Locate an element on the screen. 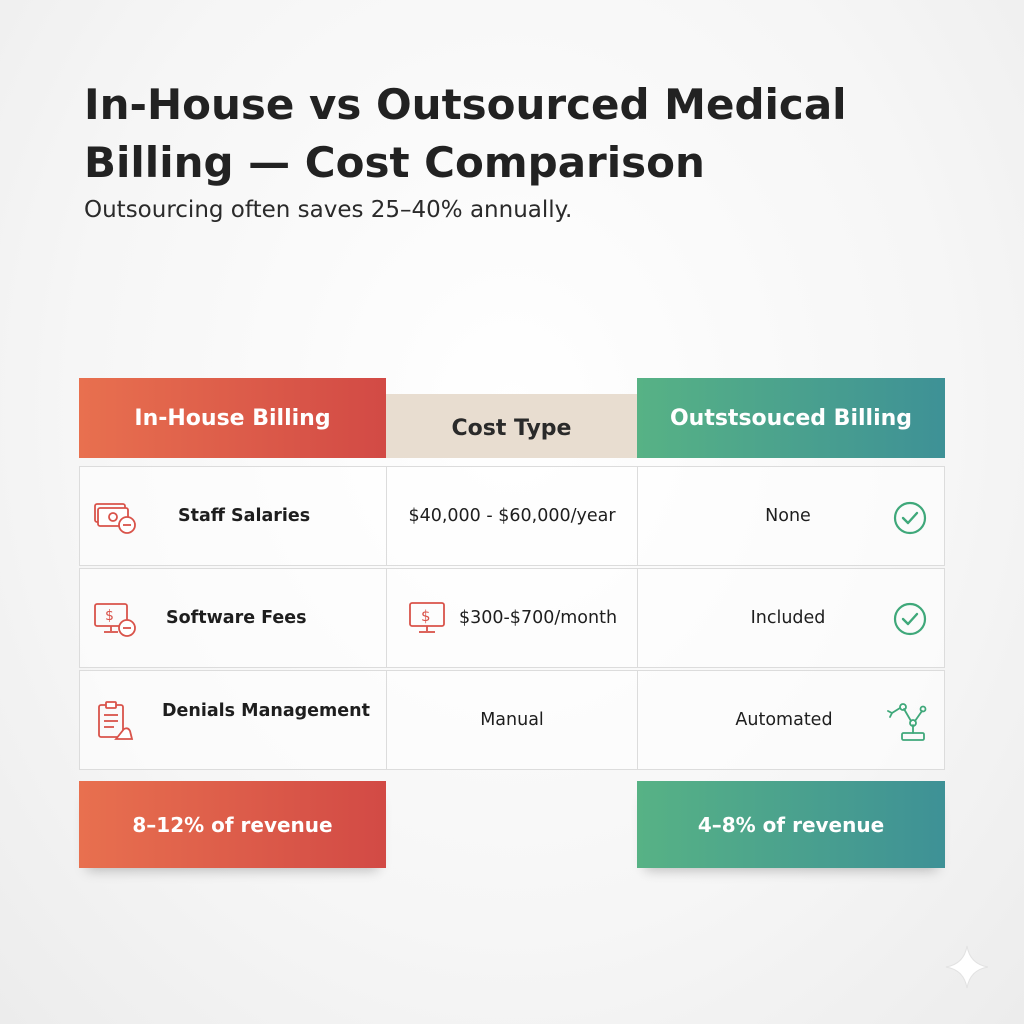  row-label: Staff Salaries is located at coordinates (244, 516).